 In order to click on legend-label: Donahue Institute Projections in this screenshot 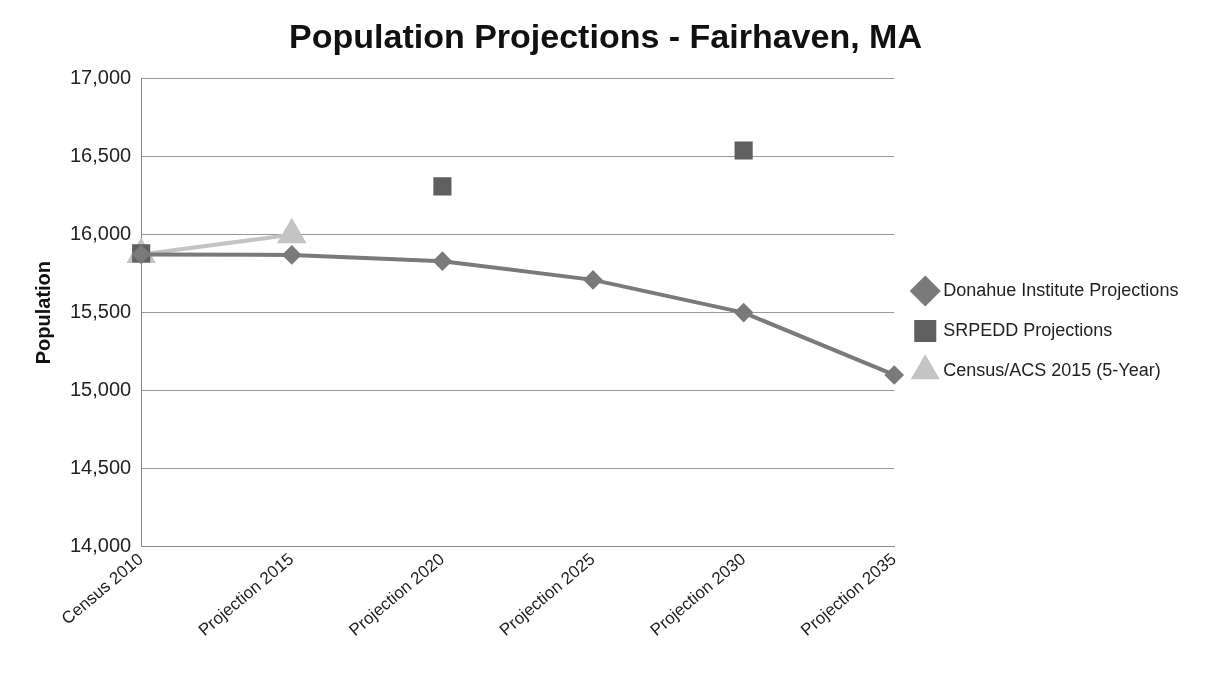, I will do `click(1061, 289)`.